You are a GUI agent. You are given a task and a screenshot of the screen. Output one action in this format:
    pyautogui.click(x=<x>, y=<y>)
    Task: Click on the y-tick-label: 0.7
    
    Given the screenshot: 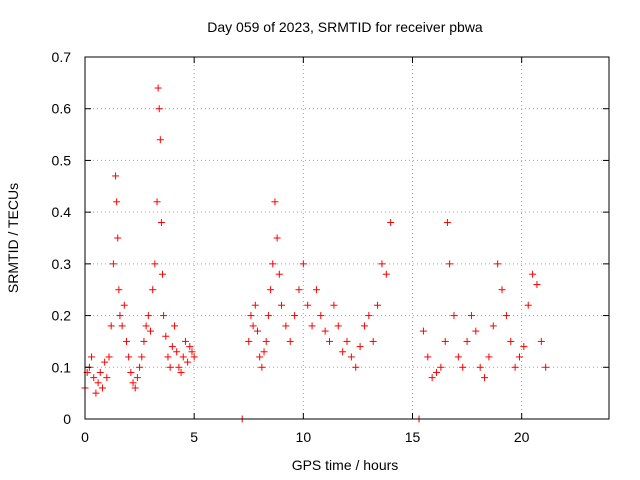 What is the action you would take?
    pyautogui.click(x=62, y=57)
    